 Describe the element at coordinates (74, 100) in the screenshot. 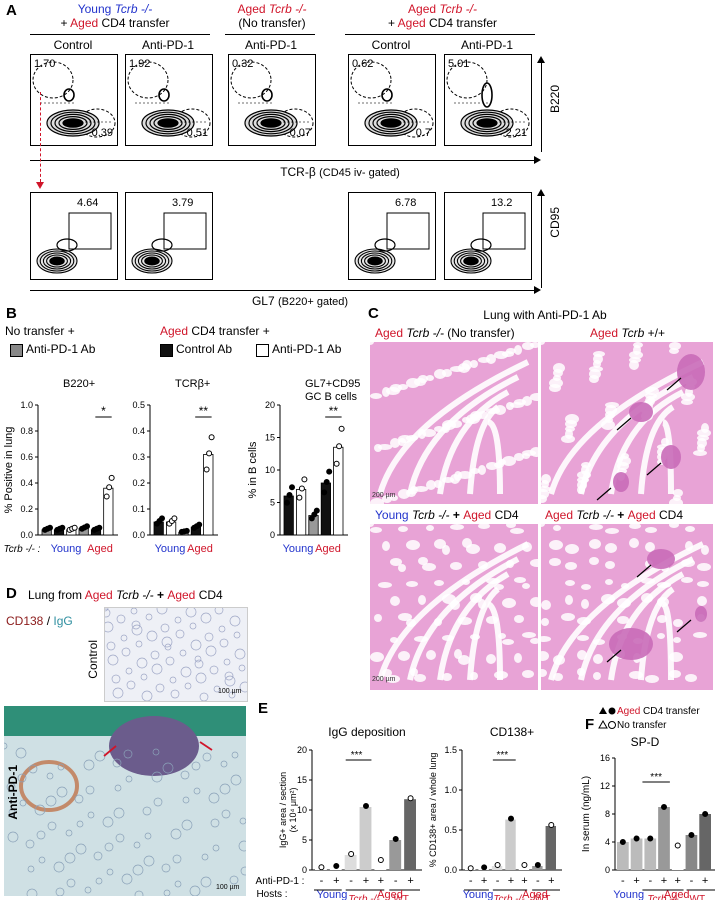

I see `flow-plot-top-1: 1.70 0.39` at that location.